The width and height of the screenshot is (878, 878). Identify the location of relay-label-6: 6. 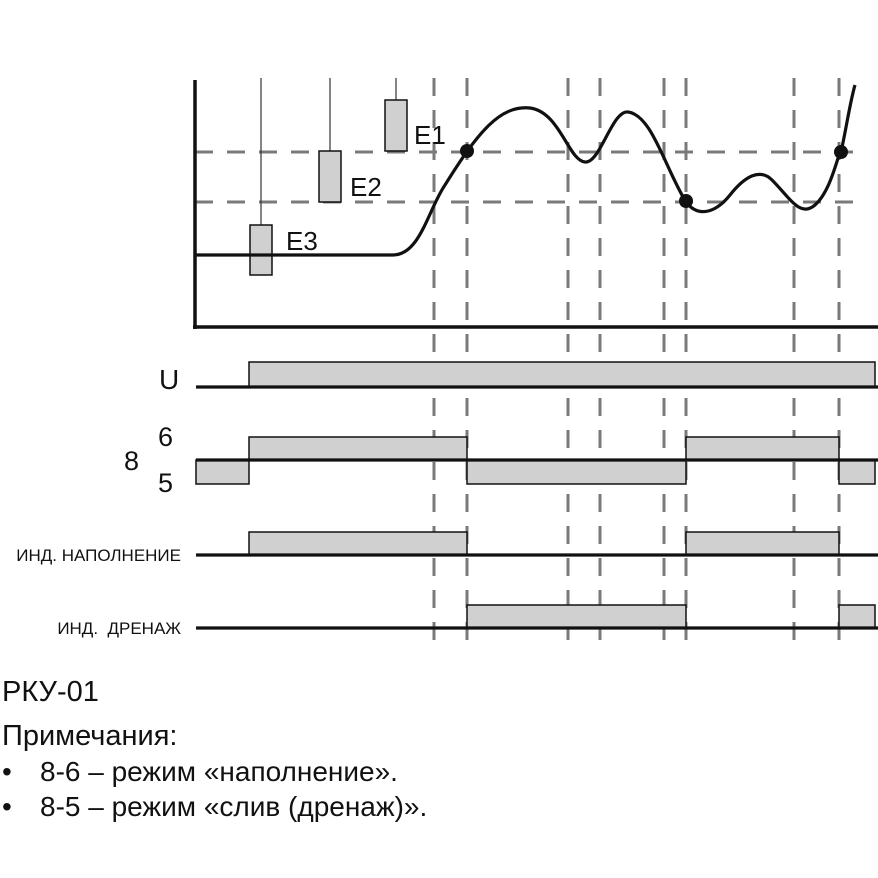
(165, 437).